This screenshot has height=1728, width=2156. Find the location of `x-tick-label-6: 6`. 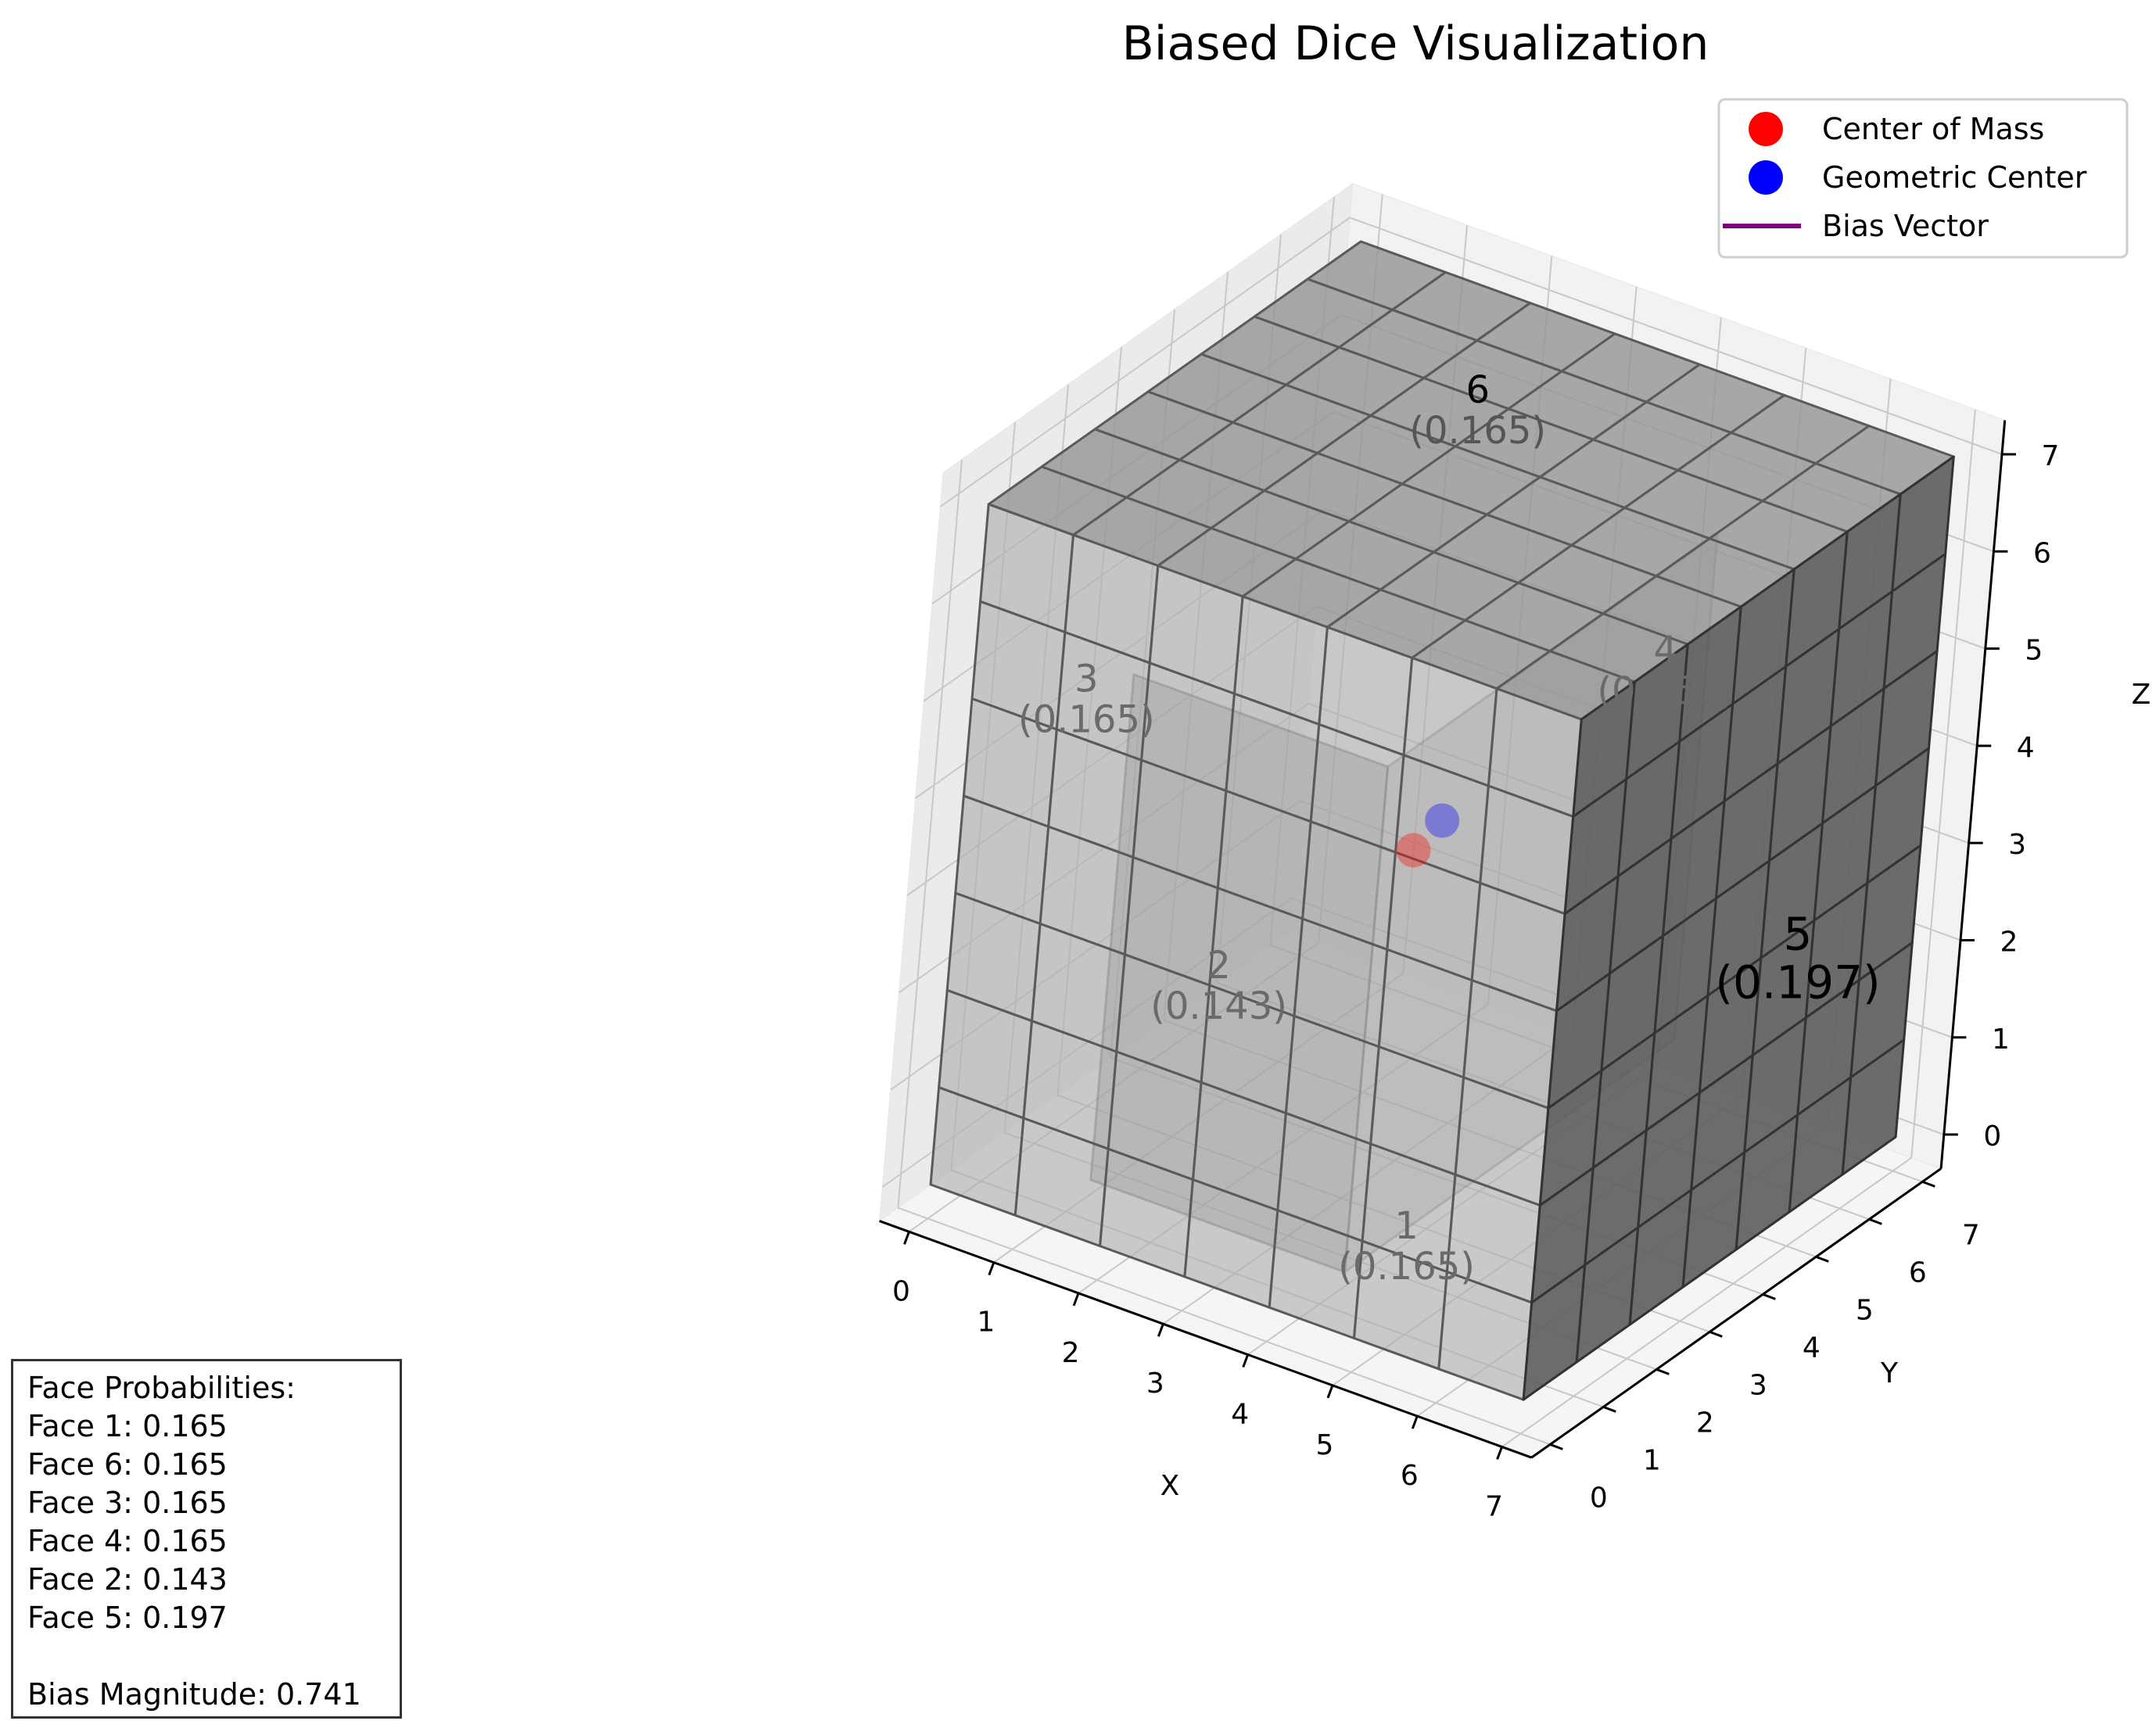

x-tick-label-6: 6 is located at coordinates (1410, 1476).